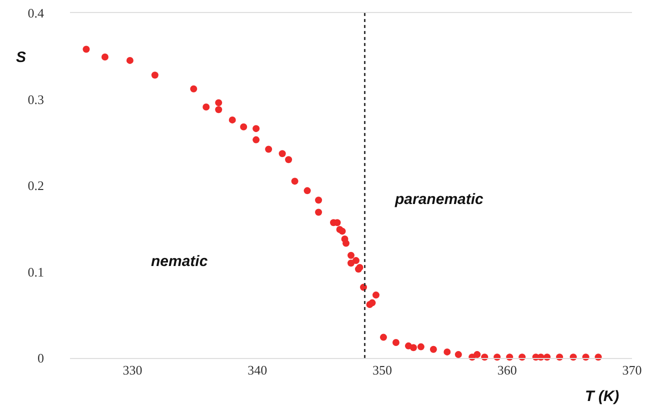 The height and width of the screenshot is (411, 648). I want to click on y-tick-label: 0.3, so click(36, 99).